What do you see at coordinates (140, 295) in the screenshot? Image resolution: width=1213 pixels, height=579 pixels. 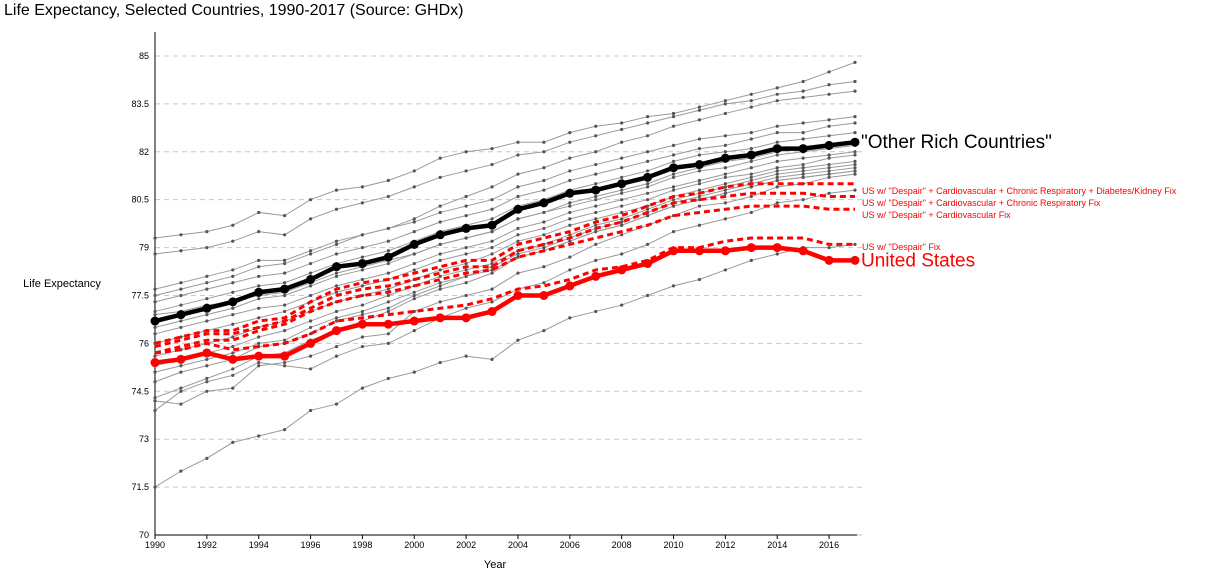 I see `y-tick-label: 77.5` at bounding box center [140, 295].